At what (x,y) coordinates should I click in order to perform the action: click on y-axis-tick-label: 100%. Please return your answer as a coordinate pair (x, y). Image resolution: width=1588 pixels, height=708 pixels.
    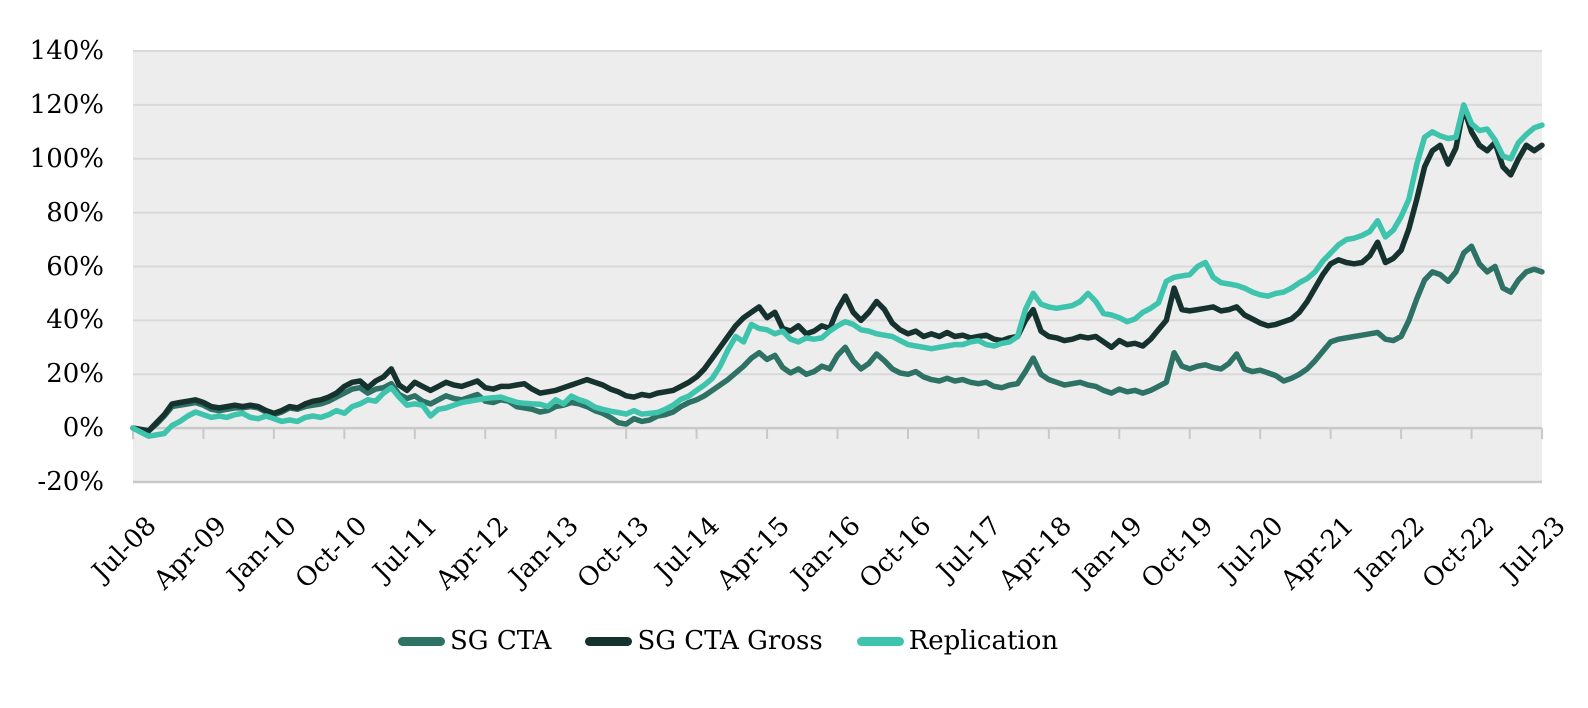
    Looking at the image, I should click on (66, 158).